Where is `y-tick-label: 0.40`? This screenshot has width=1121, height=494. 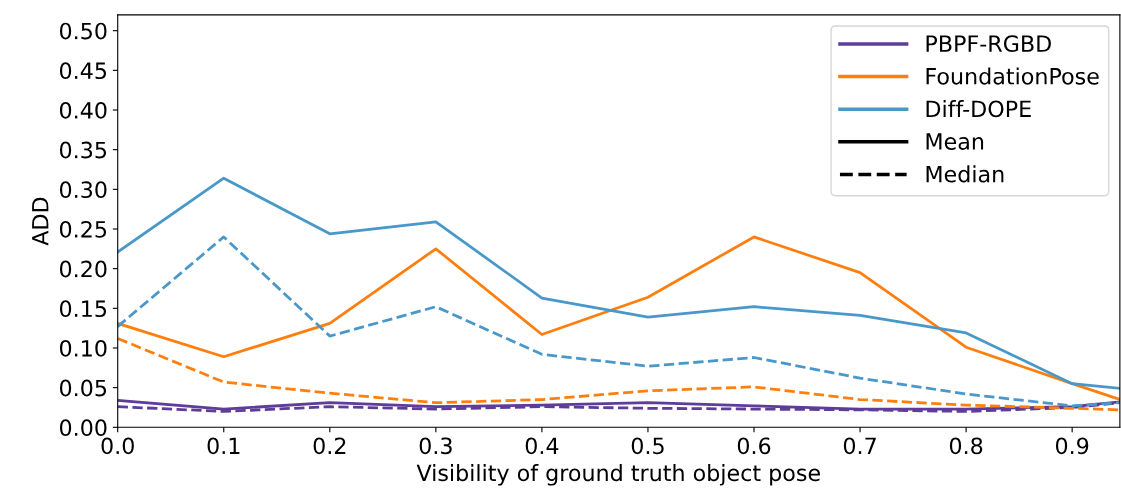 y-tick-label: 0.40 is located at coordinates (83, 110).